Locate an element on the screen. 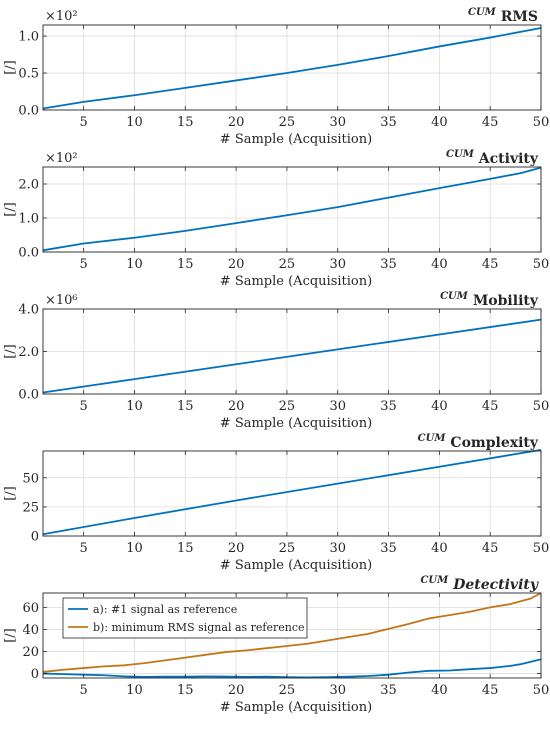  plot-area is located at coordinates (292, 493).